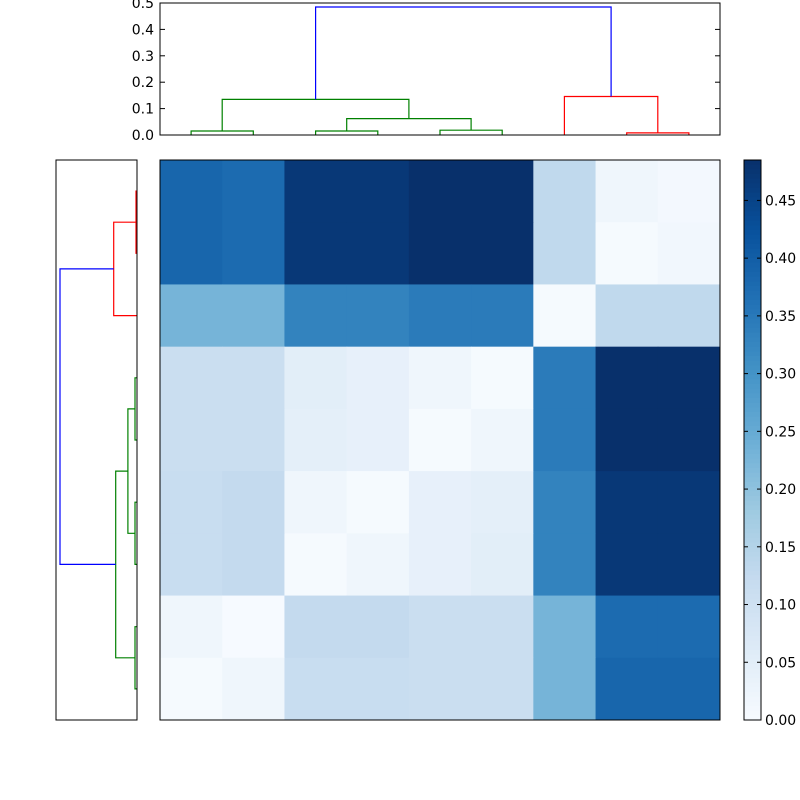 The width and height of the screenshot is (800, 800). What do you see at coordinates (769, 444) in the screenshot?
I see `colorbar: 0.00 0.05 0.10 0.15 0.20 0.25 0.30 0.35 0.40 0.45` at bounding box center [769, 444].